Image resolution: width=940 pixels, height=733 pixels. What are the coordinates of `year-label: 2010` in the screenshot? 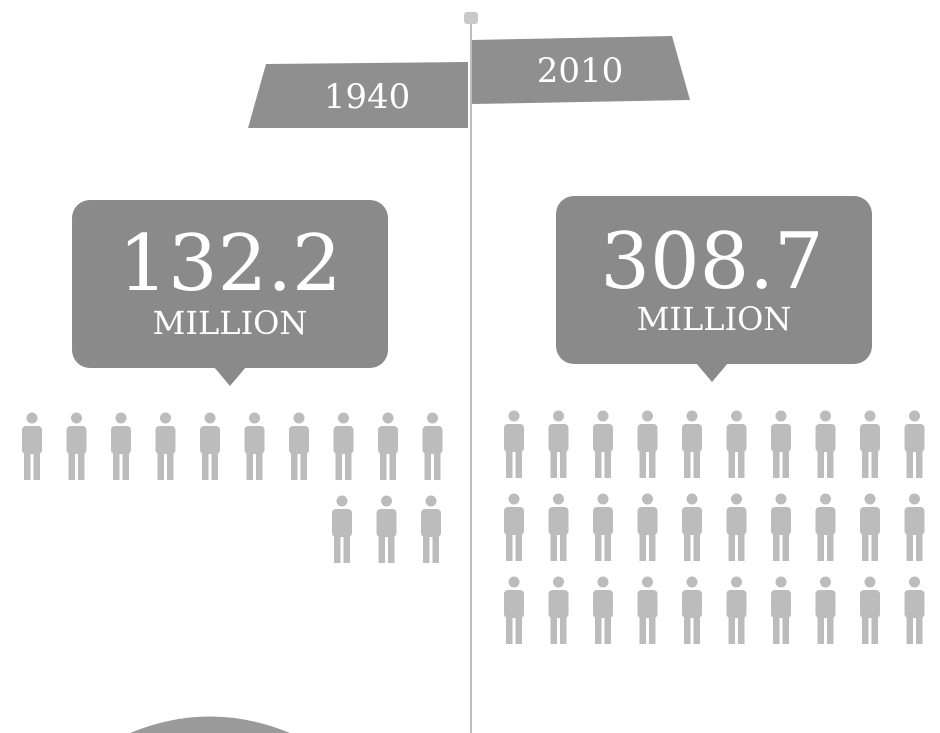 It's located at (580, 71).